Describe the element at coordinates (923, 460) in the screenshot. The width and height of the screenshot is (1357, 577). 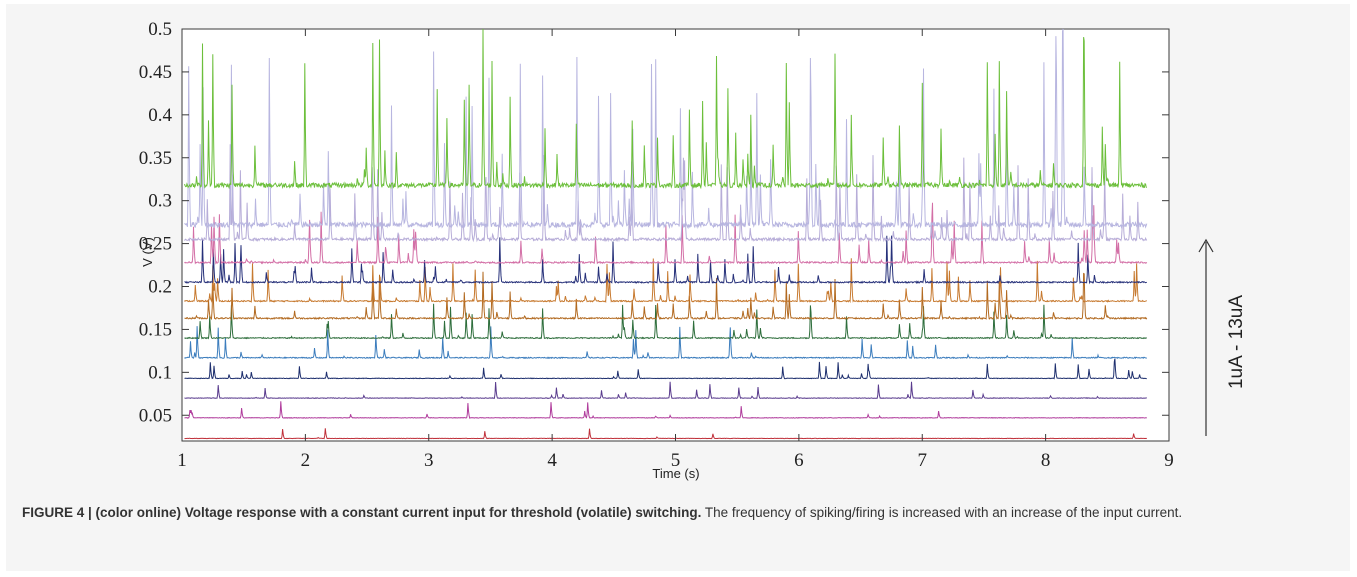
I see `x-tick-label: 7` at that location.